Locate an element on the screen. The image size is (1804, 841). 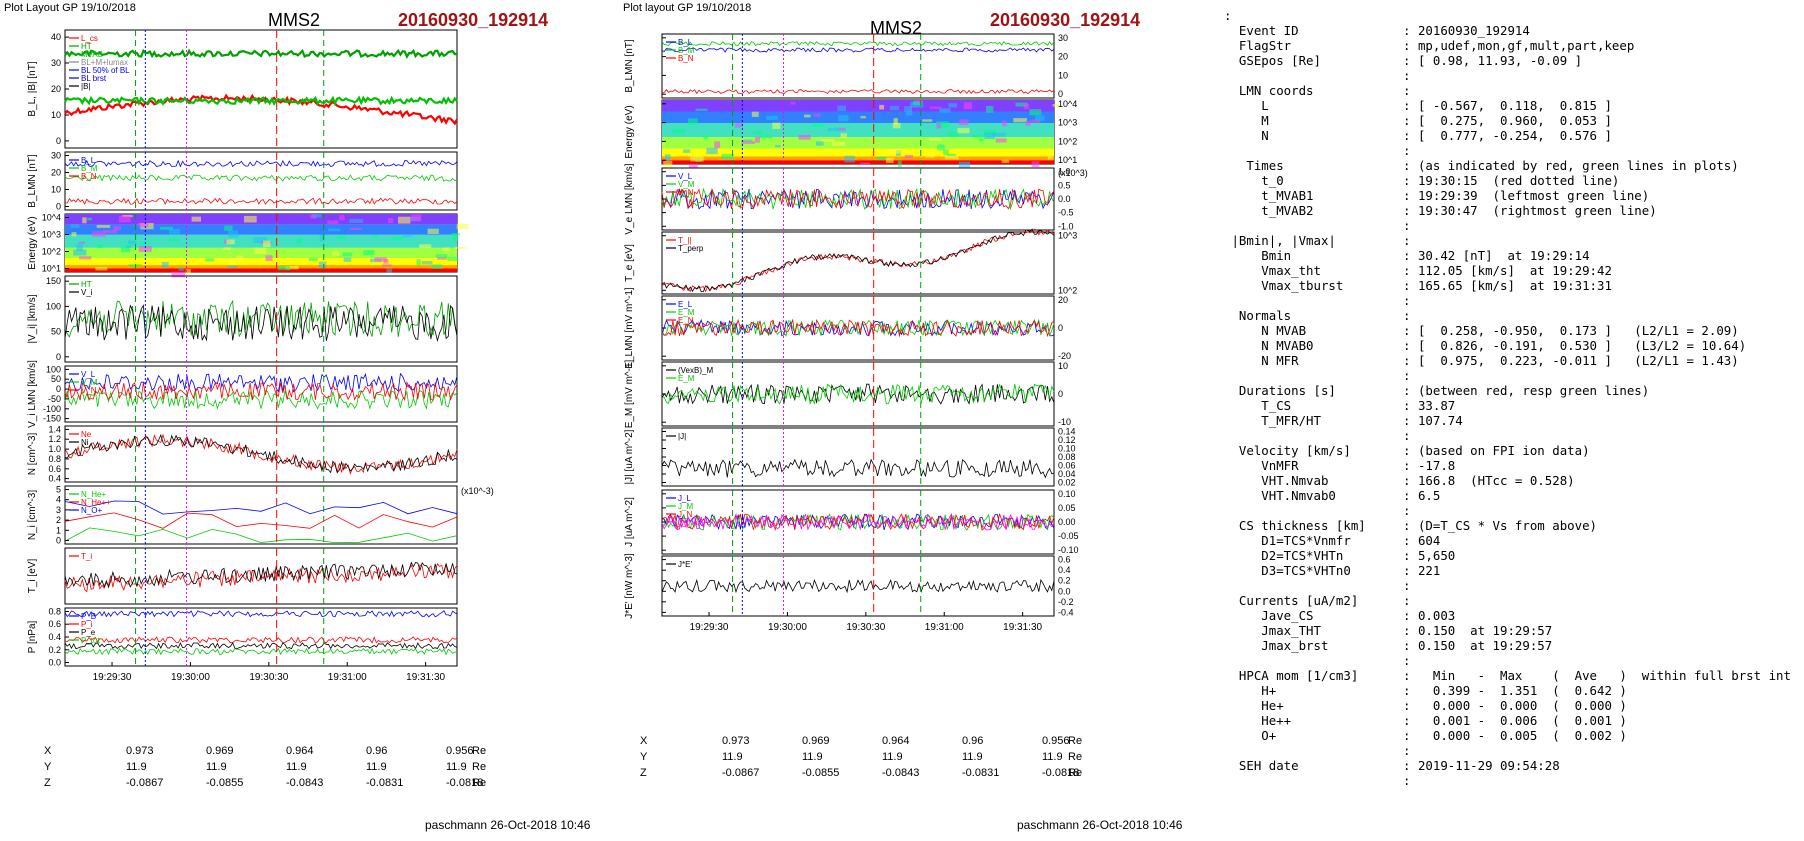
x-tick-label: 19:31:30 is located at coordinates (425, 677).